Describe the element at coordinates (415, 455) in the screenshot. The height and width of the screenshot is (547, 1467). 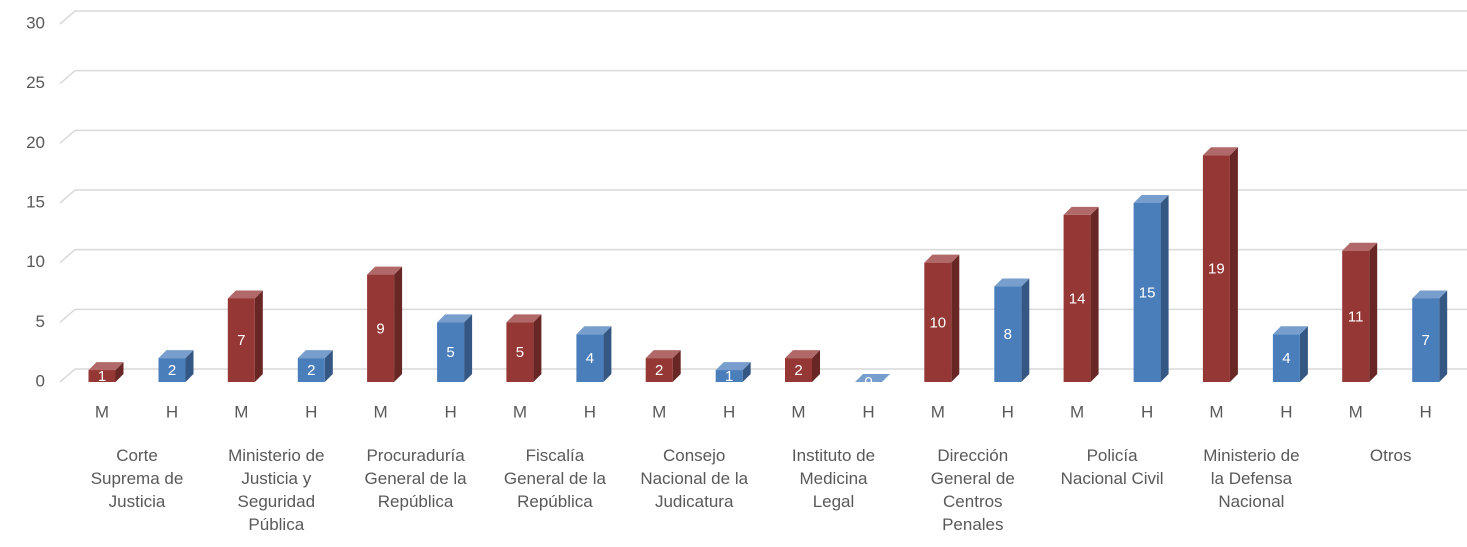
I see `category-label-line: Procuraduría` at that location.